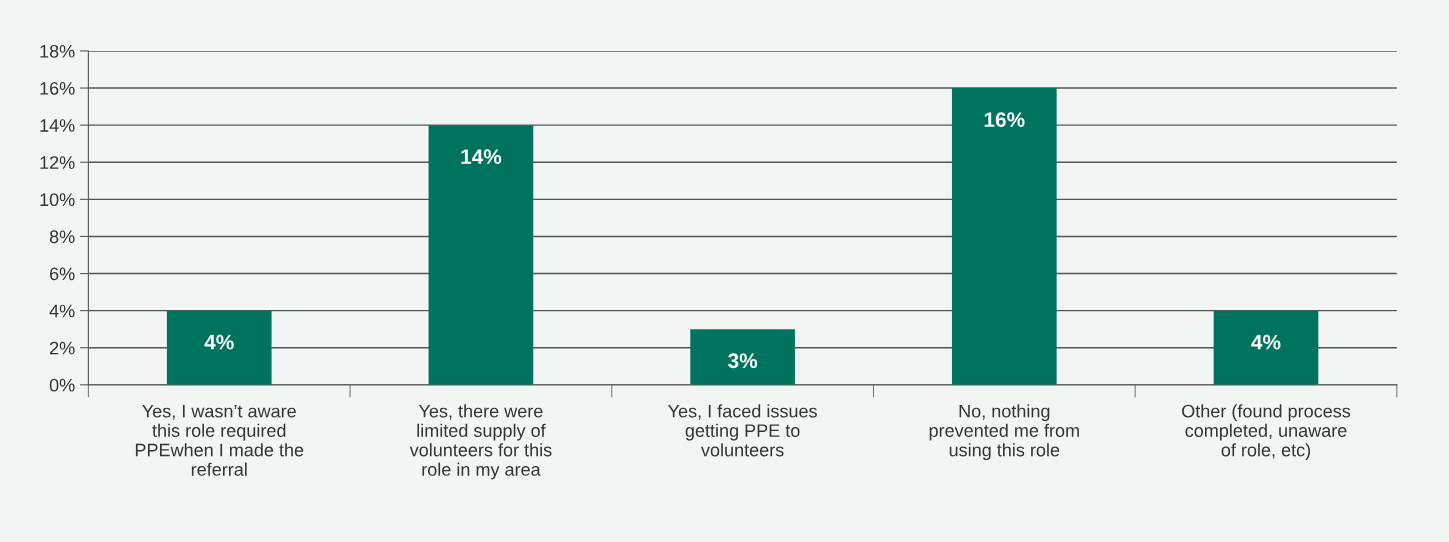  What do you see at coordinates (1004, 432) in the screenshot?
I see `x-tick-label: No, nothing prevented me from using this role` at bounding box center [1004, 432].